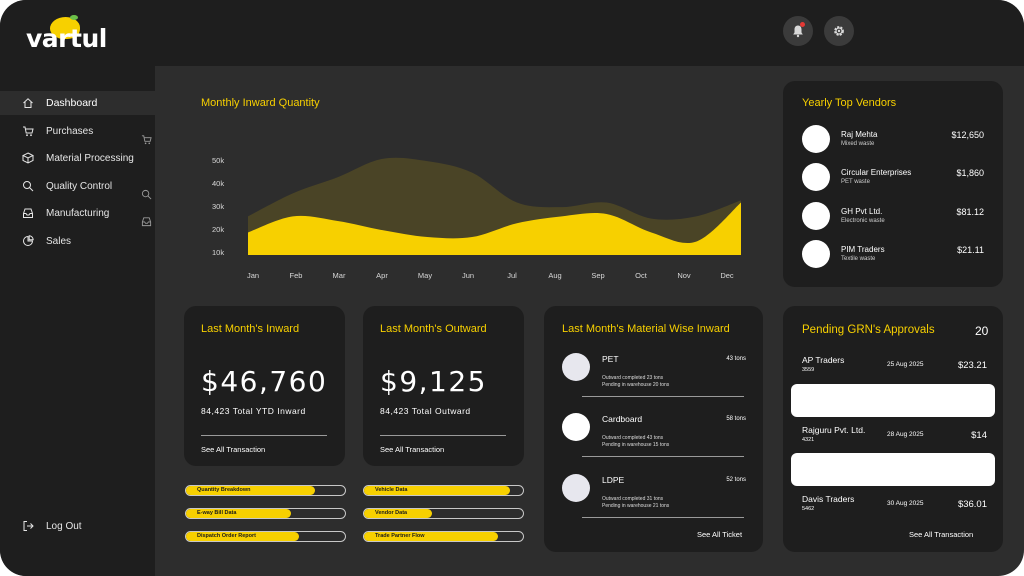 The width and height of the screenshot is (1024, 576). What do you see at coordinates (391, 513) in the screenshot?
I see `progress-label: Vendor Data` at bounding box center [391, 513].